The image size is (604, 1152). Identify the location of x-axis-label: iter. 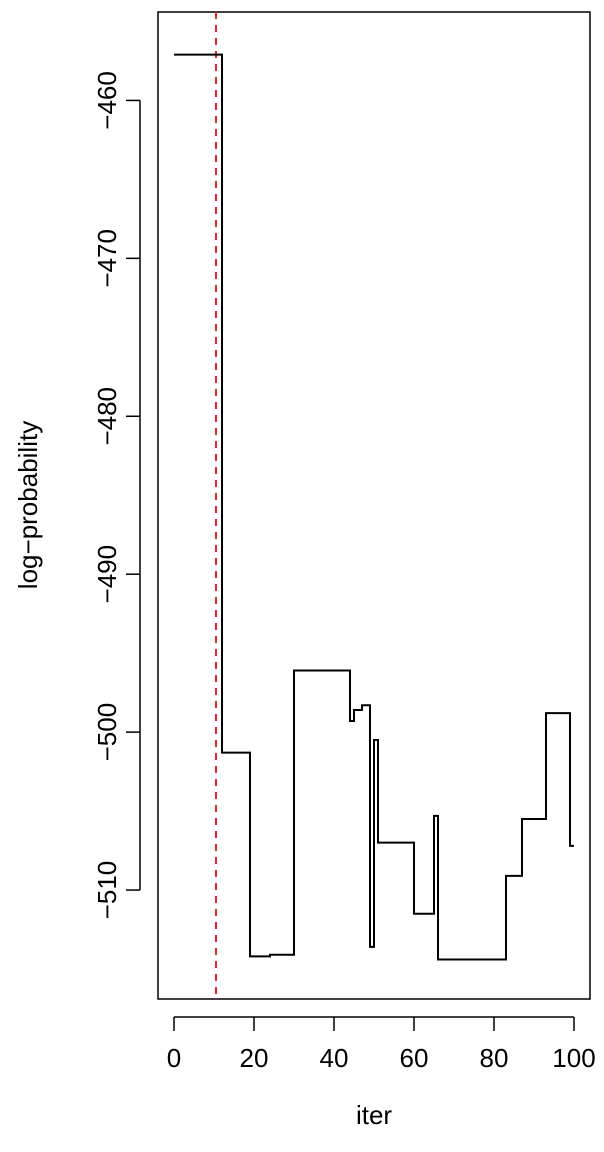
(374, 1115).